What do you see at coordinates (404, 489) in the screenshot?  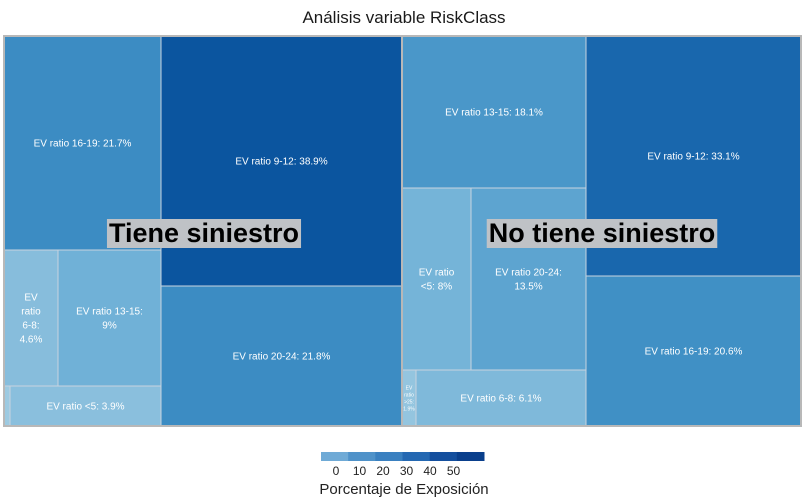 I see `legend-title: Porcentaje de Exposición` at bounding box center [404, 489].